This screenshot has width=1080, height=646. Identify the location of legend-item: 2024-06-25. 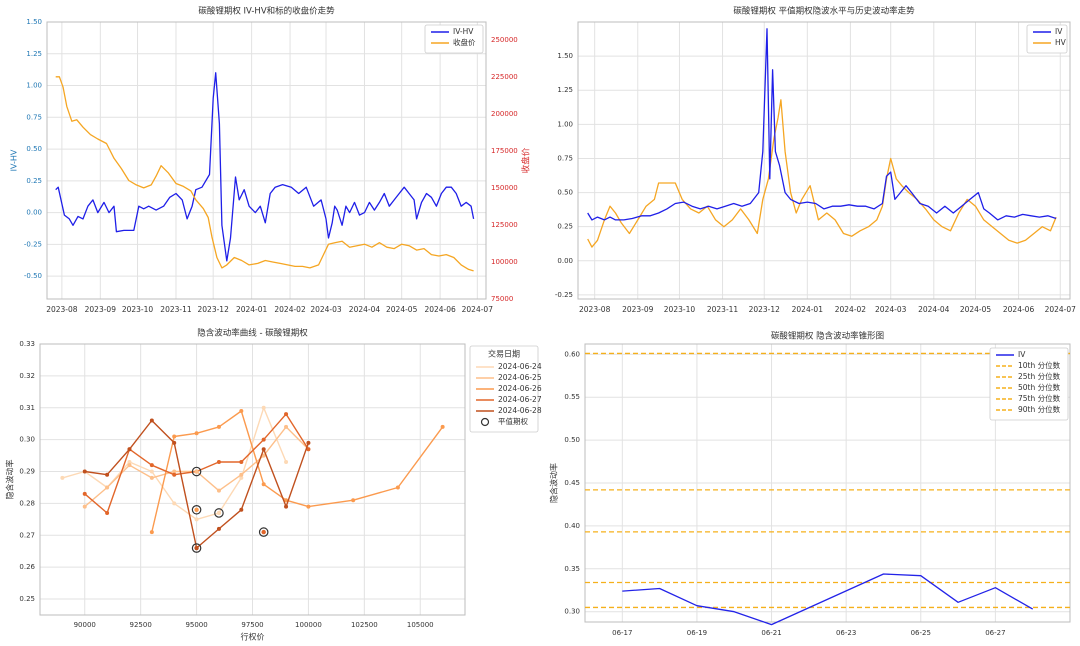
(520, 377).